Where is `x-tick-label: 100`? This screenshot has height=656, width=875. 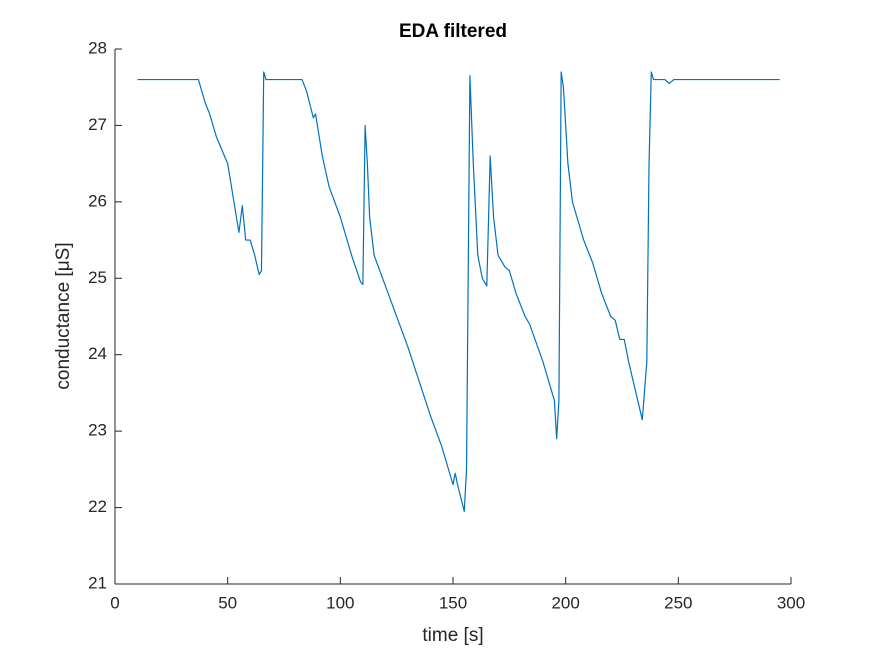
x-tick-label: 100 is located at coordinates (340, 602).